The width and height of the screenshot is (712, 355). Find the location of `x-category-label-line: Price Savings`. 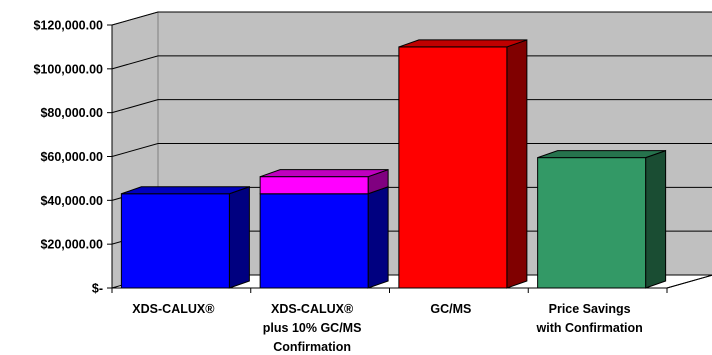

x-category-label-line: Price Savings is located at coordinates (590, 309).